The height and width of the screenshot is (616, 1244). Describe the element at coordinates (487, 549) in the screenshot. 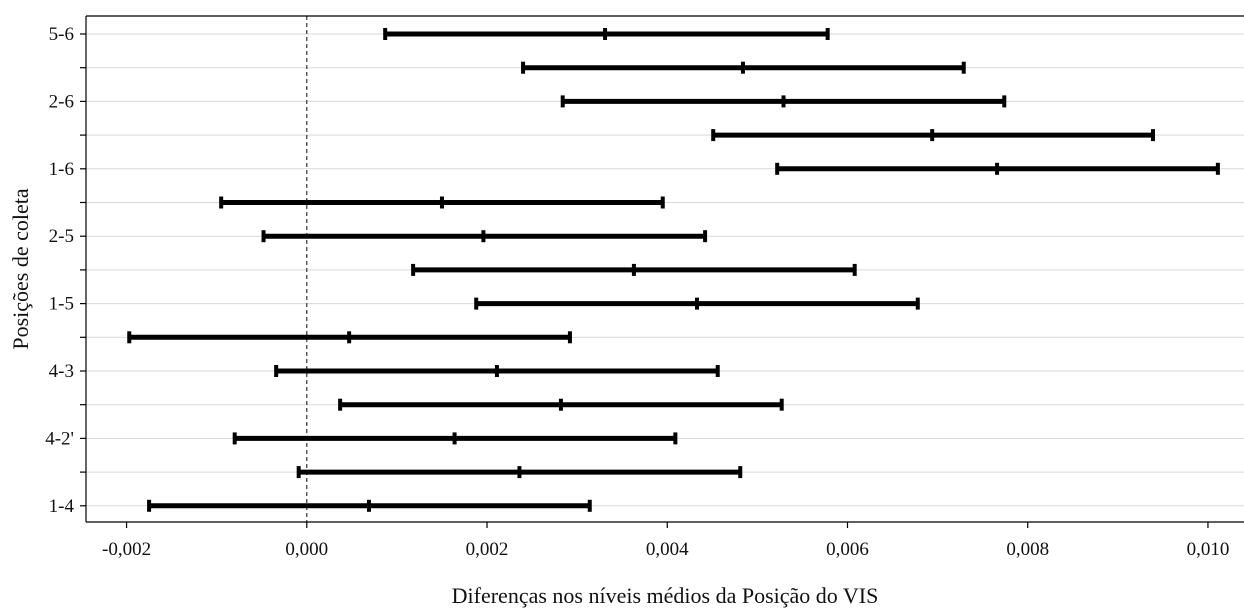

I see `x-tick-label: 0,002` at that location.